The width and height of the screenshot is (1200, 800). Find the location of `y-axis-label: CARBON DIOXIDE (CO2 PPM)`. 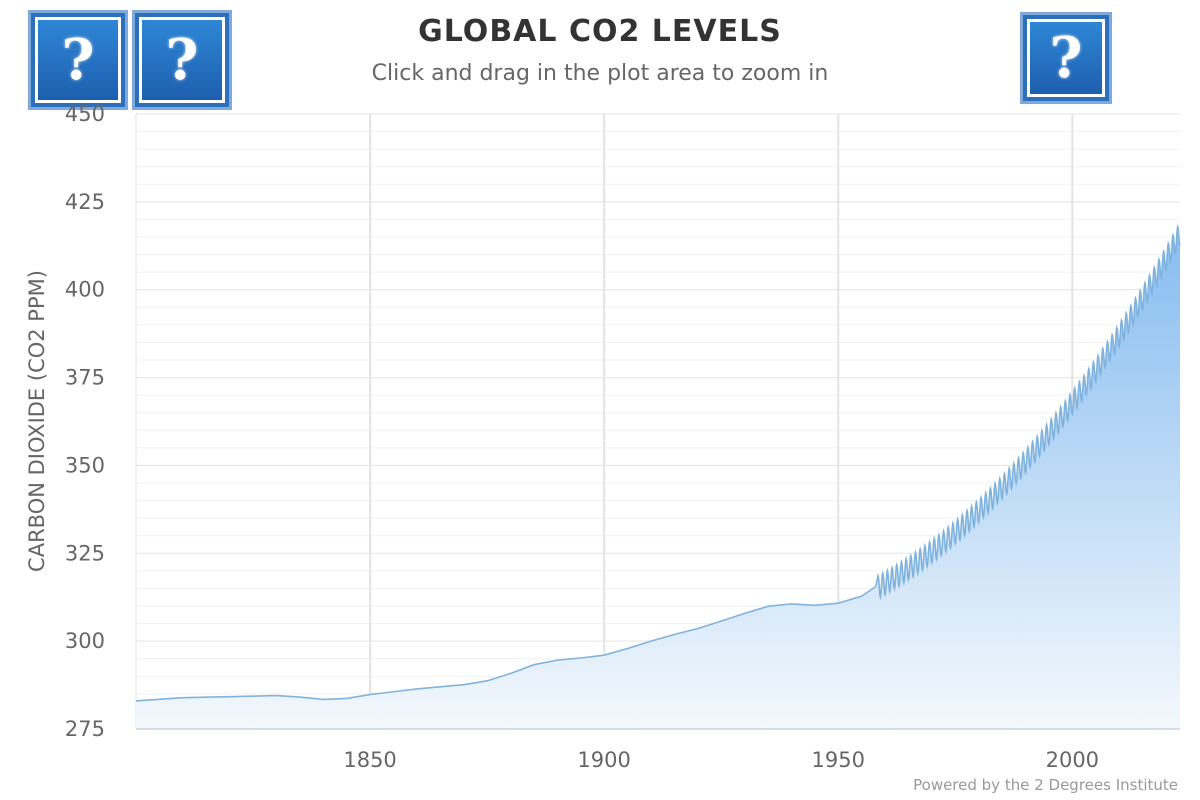

y-axis-label: CARBON DIOXIDE (CO2 PPM) is located at coordinates (37, 421).